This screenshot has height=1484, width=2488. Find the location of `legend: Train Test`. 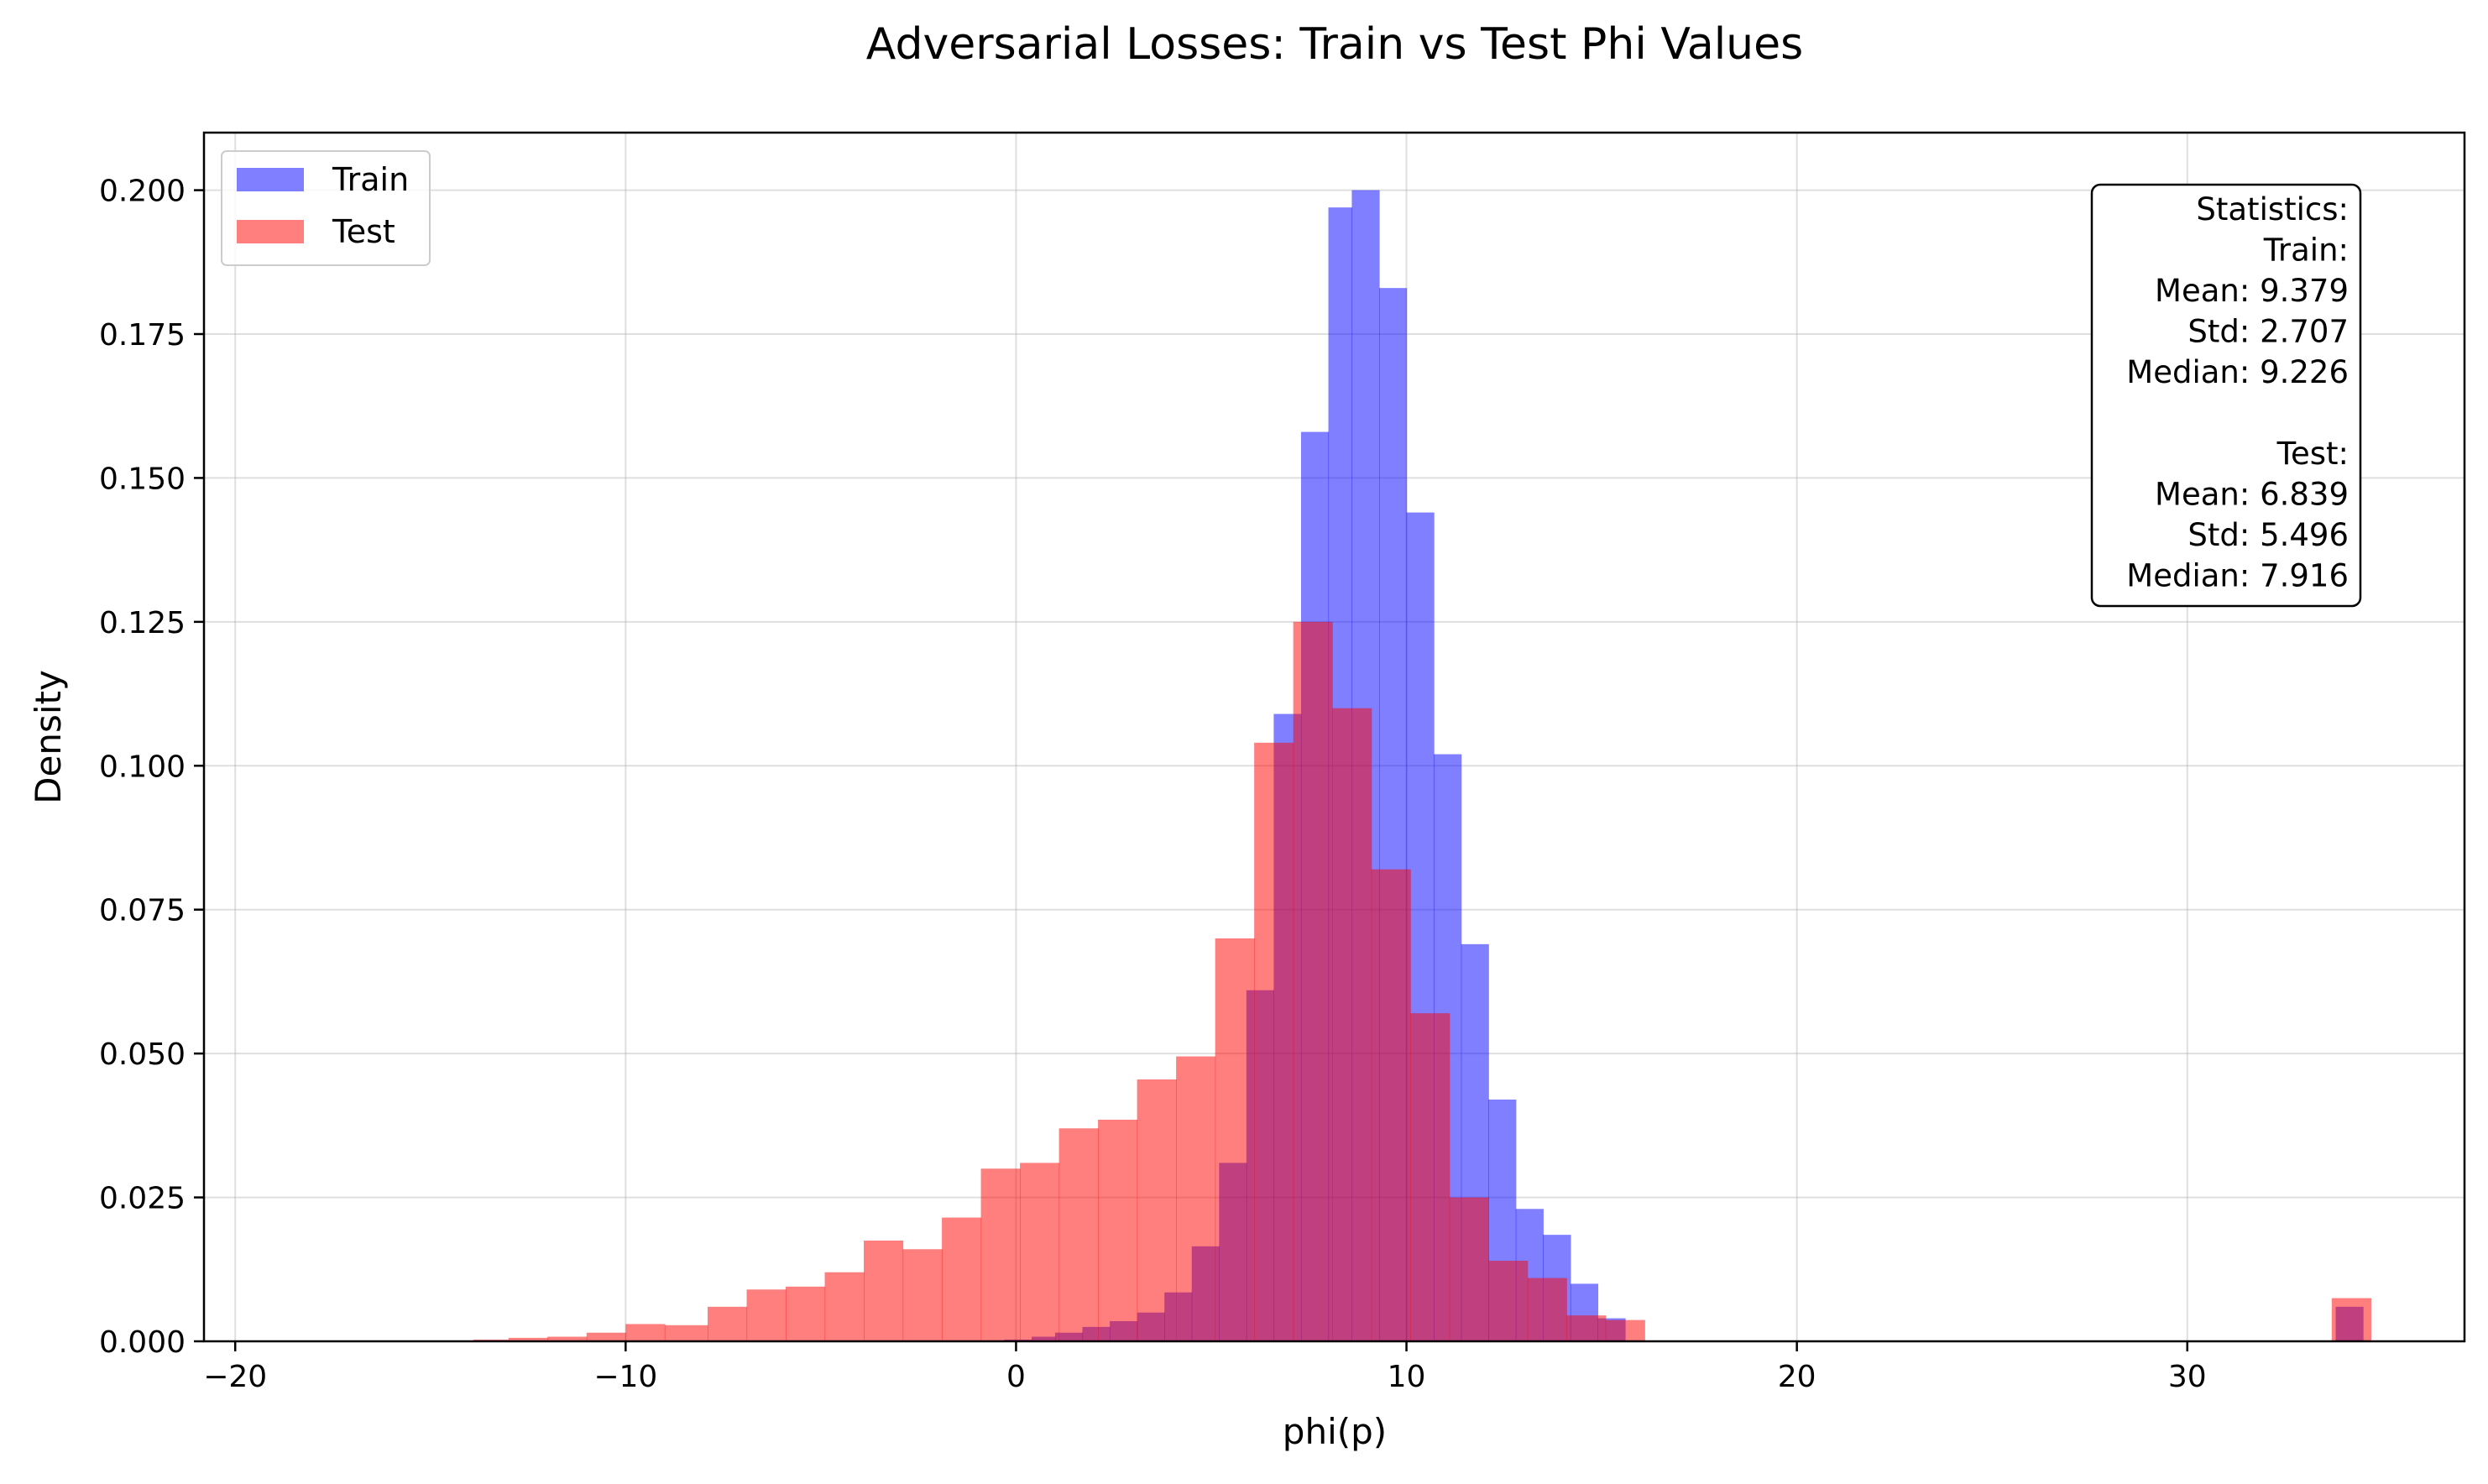

legend: Train Test is located at coordinates (326, 208).